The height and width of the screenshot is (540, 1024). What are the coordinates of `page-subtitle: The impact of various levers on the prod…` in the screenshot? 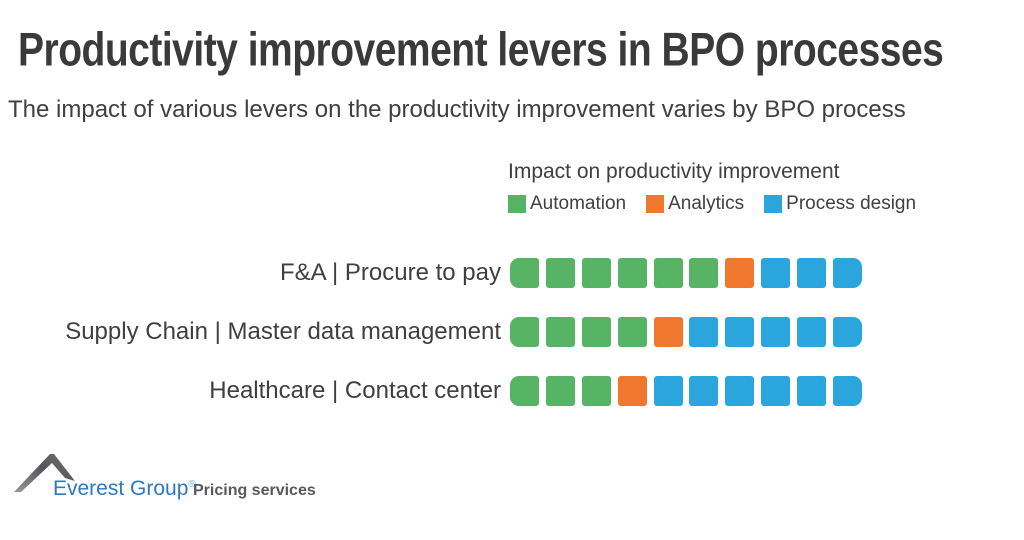 It's located at (457, 109).